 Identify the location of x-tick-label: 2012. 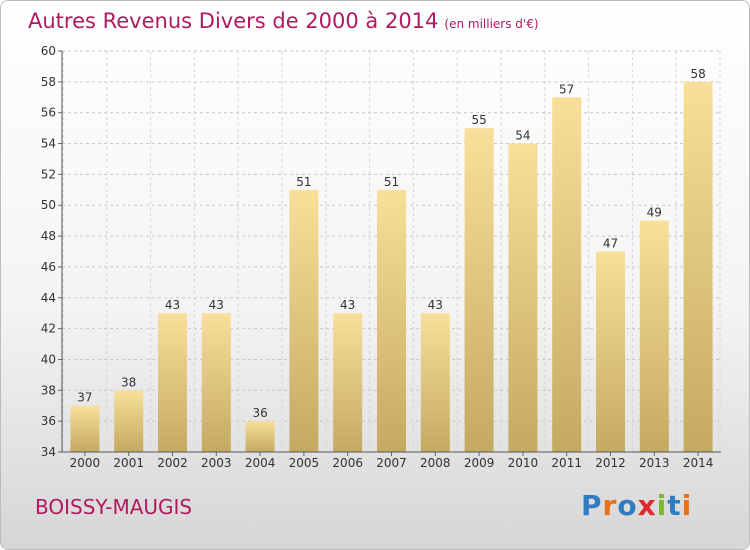
(610, 463).